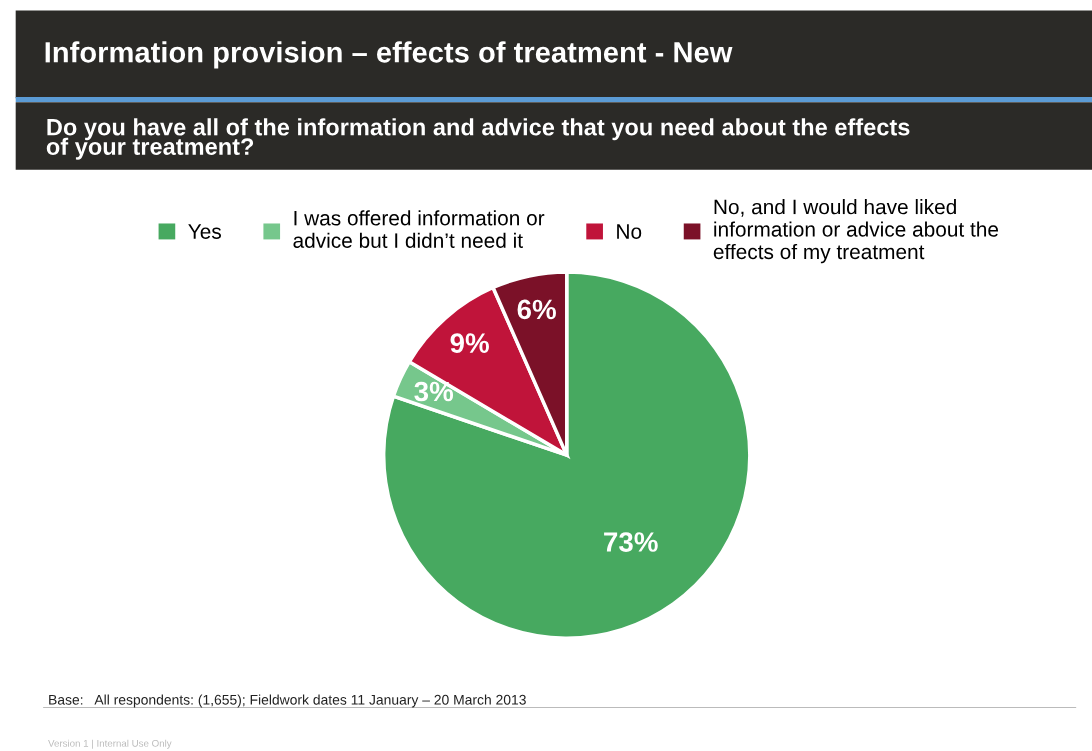  Describe the element at coordinates (419, 229) in the screenshot. I see `legend-label: I was offered information or advice but I didn’t need it` at that location.